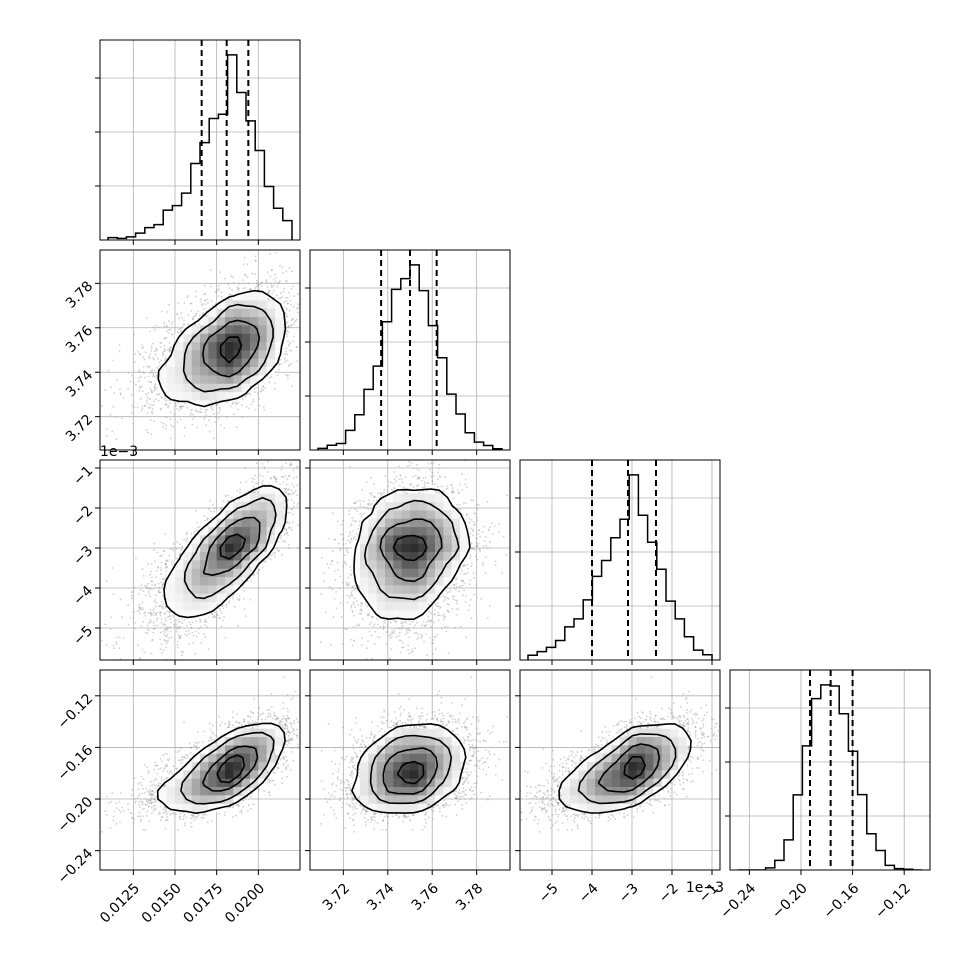 Image resolution: width=970 pixels, height=970 pixels. I want to click on scatter-panel-2-1: 3.723.743.763.78, so click(182, 352).